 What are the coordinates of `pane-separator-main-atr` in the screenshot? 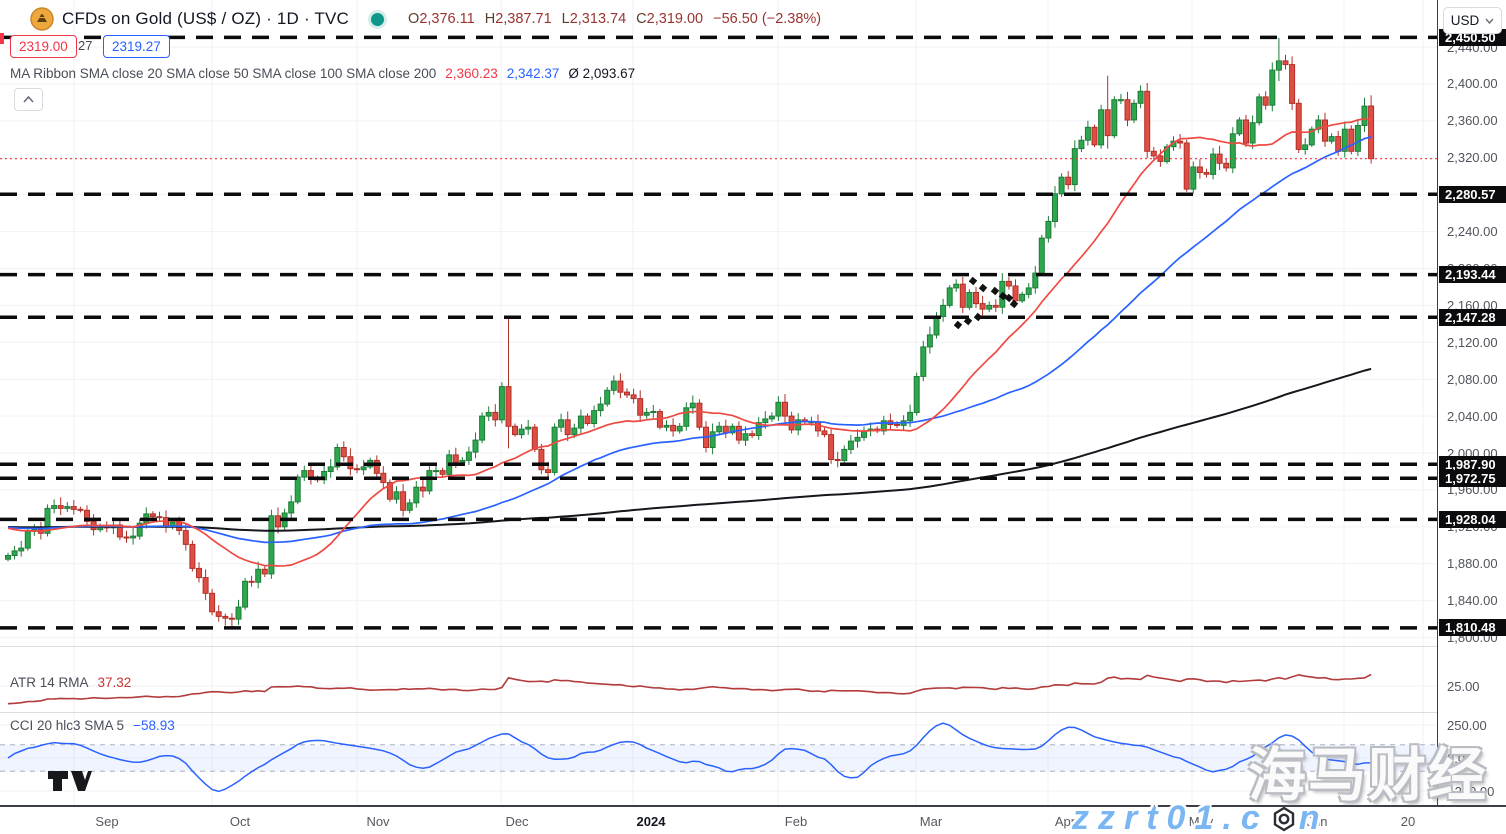 It's located at (753, 646).